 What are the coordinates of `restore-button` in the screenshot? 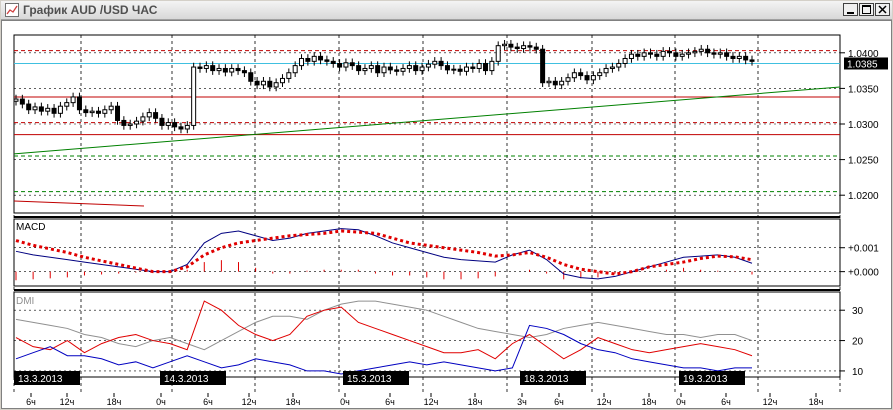 It's located at (866, 9).